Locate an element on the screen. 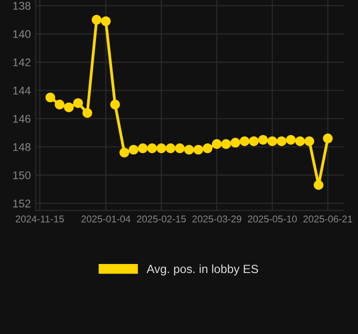  y-tick-label: 146 is located at coordinates (21, 118).